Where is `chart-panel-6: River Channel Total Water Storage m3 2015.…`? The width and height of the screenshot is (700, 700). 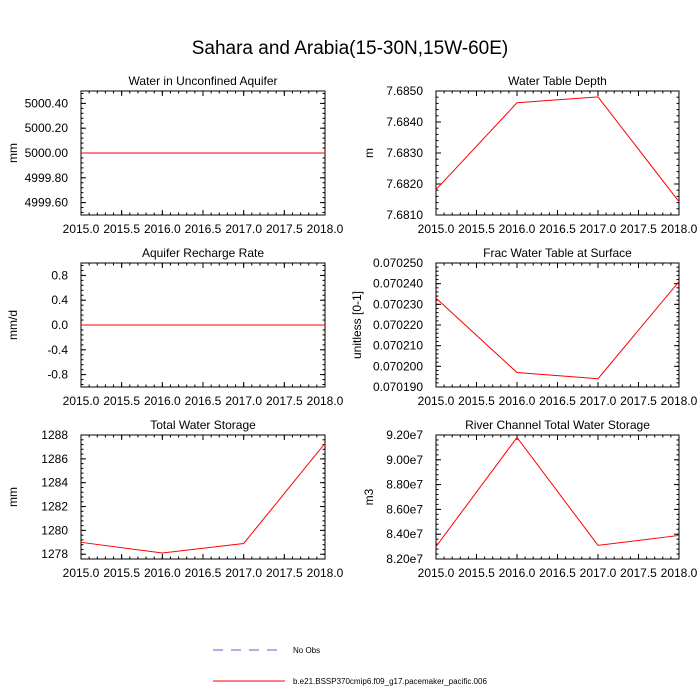 chart-panel-6: River Channel Total Water Storage m3 2015.… is located at coordinates (530, 499).